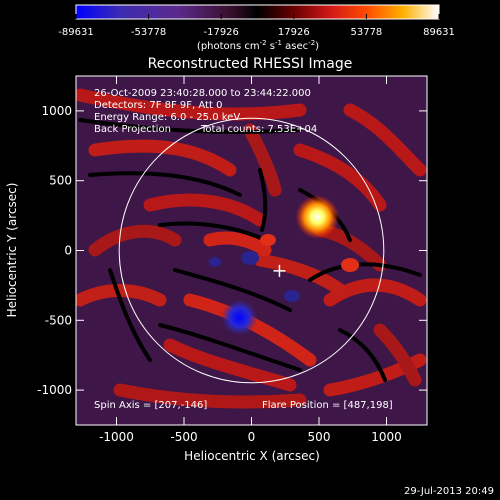 Image resolution: width=500 pixels, height=500 pixels. Describe the element at coordinates (449, 491) in the screenshot. I see `plot-date: 29-Jul-2013 20:49` at that location.